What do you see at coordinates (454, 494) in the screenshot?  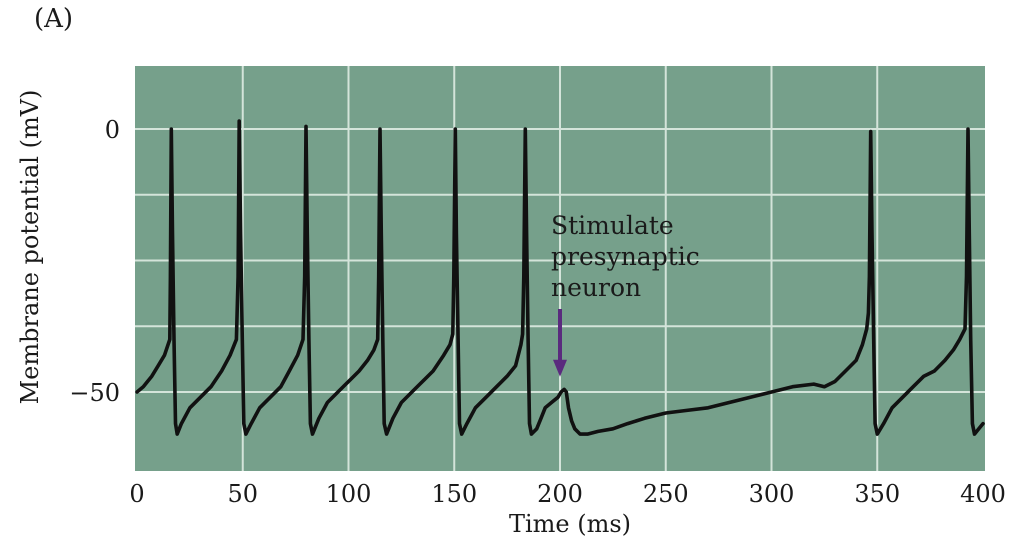 I see `x-tick-label: 150` at bounding box center [454, 494].